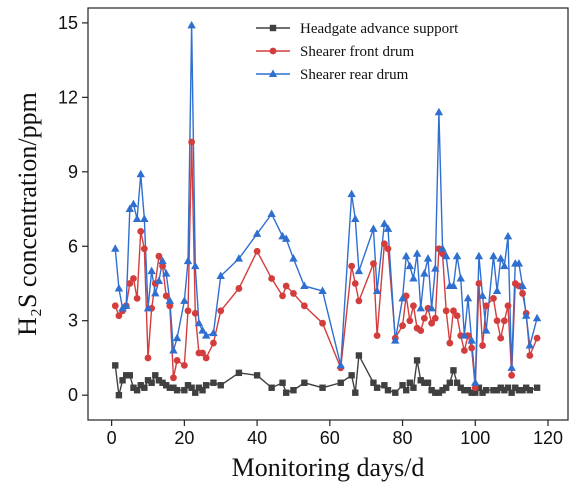  Describe the element at coordinates (403, 438) in the screenshot. I see `x-tick-label: 80` at that location.